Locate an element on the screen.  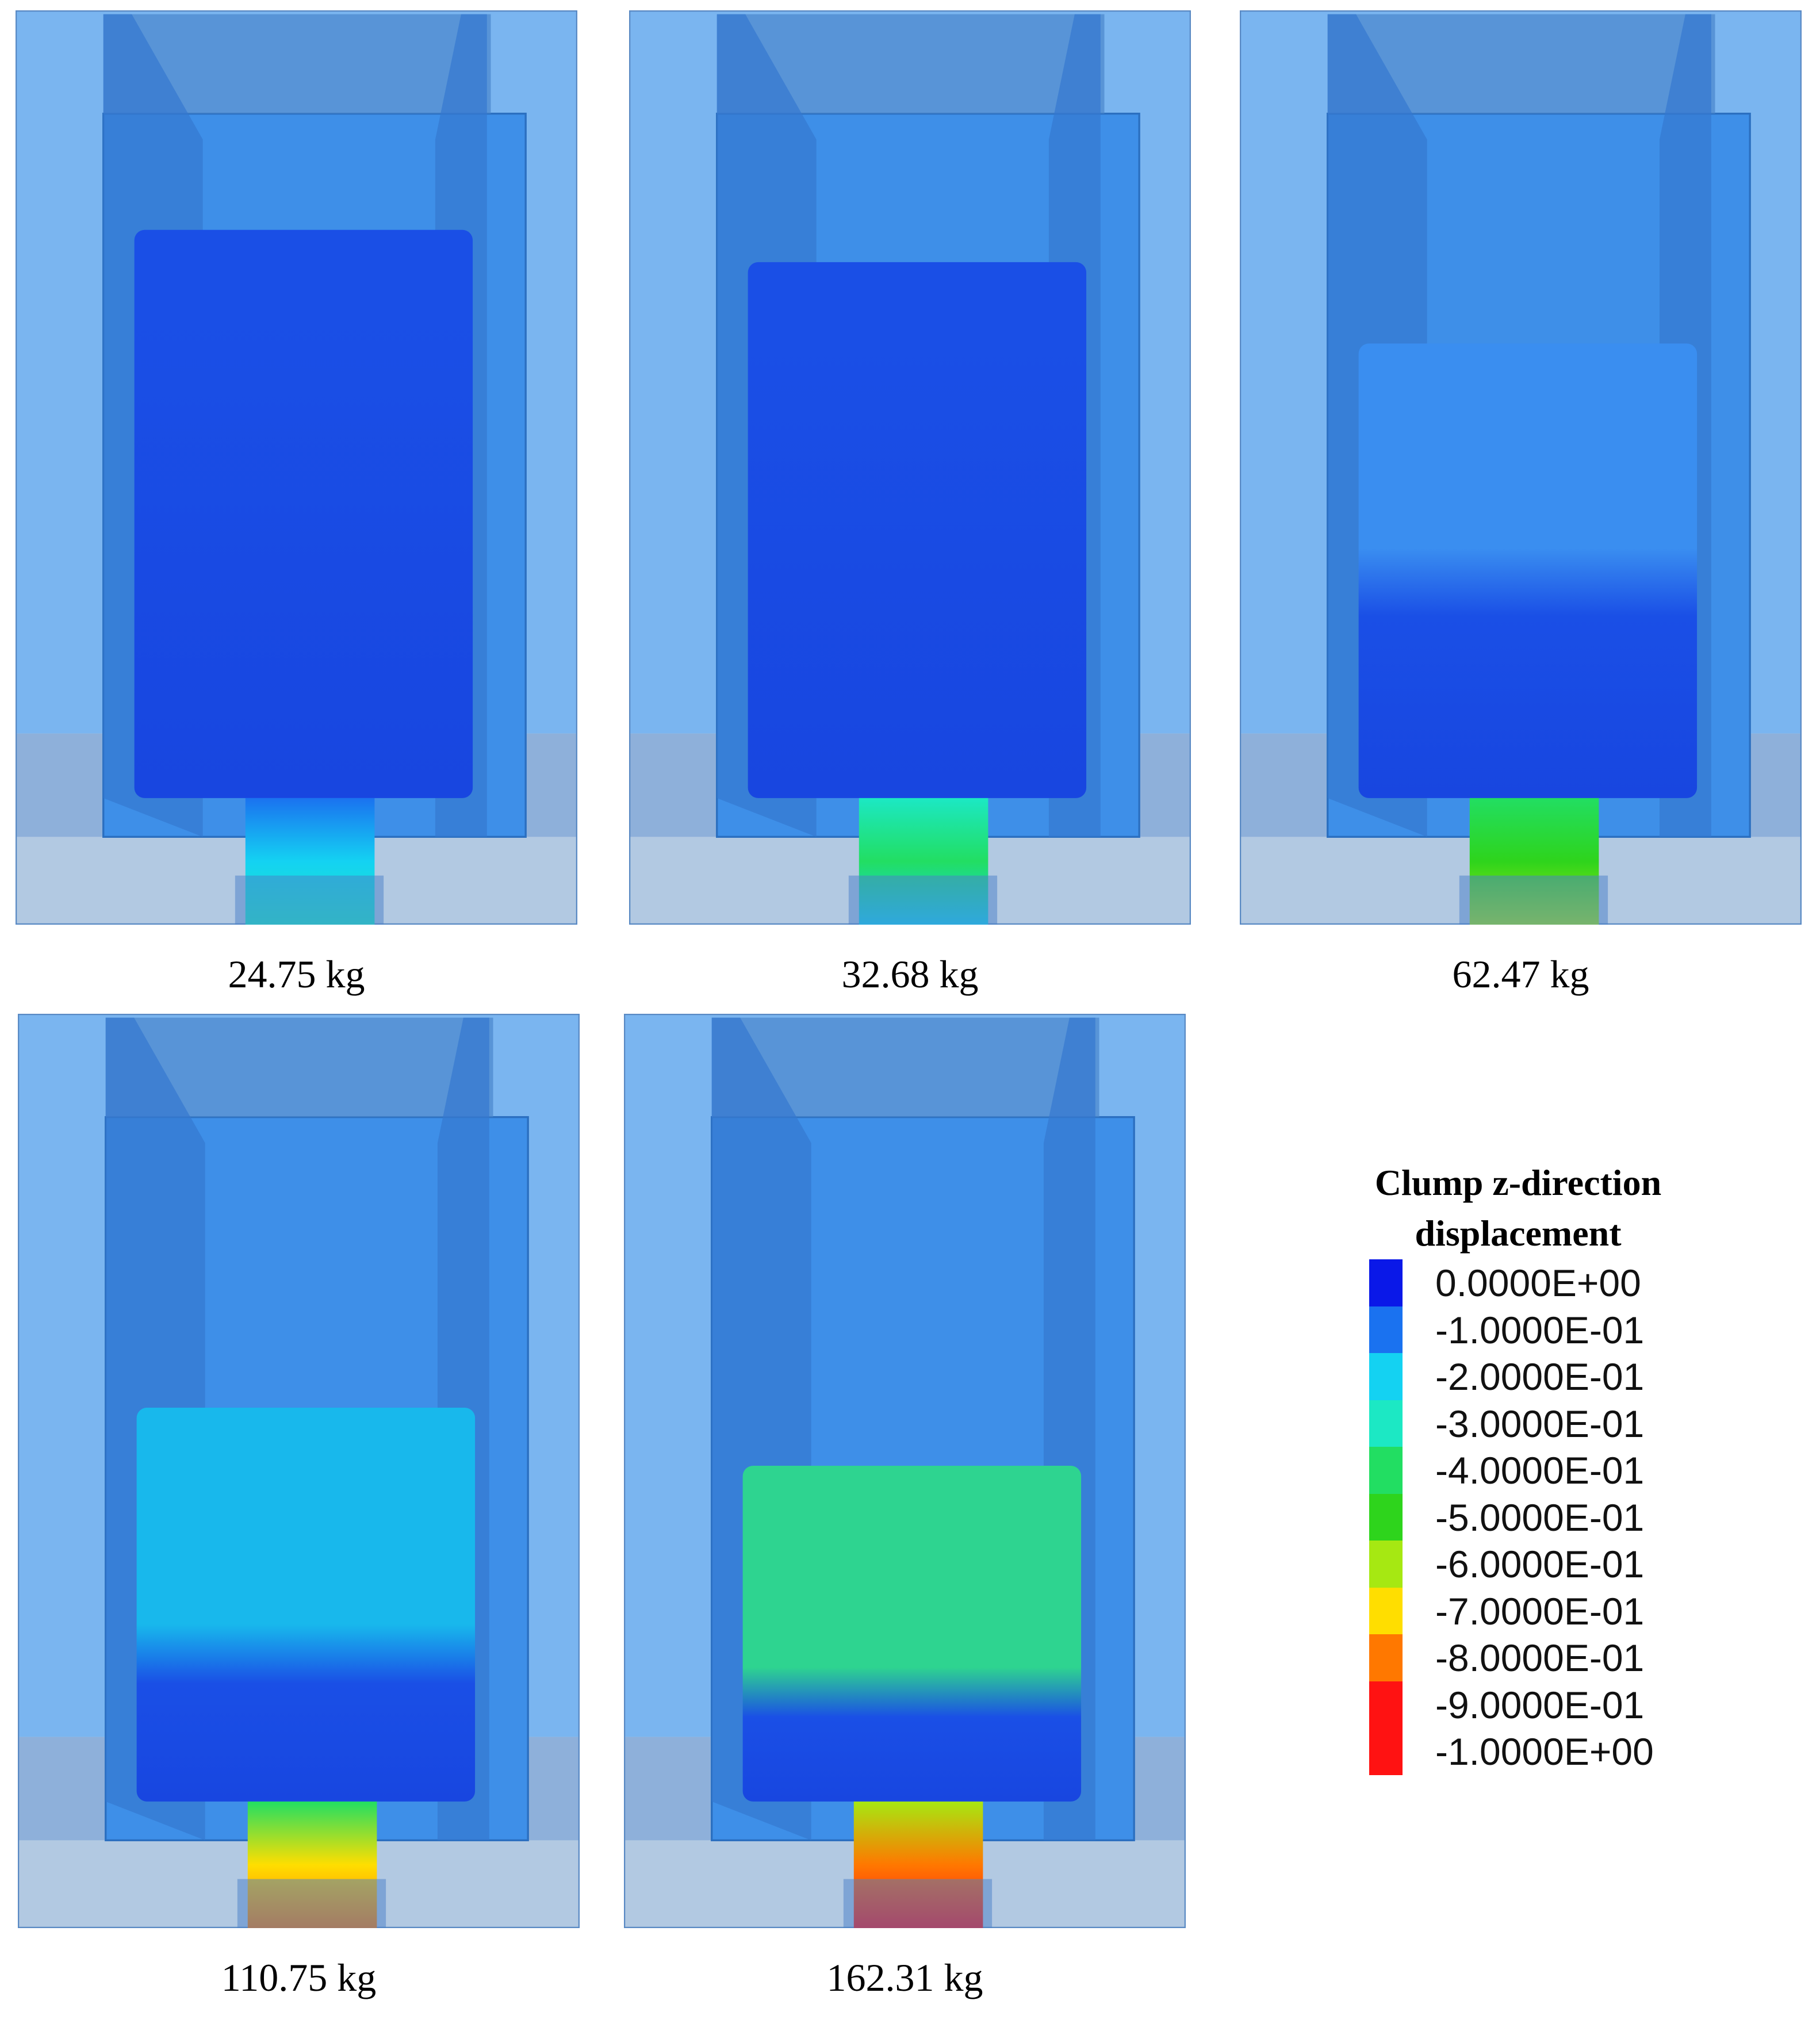
legend-label: -3.0000E-01 is located at coordinates (1540, 1423).